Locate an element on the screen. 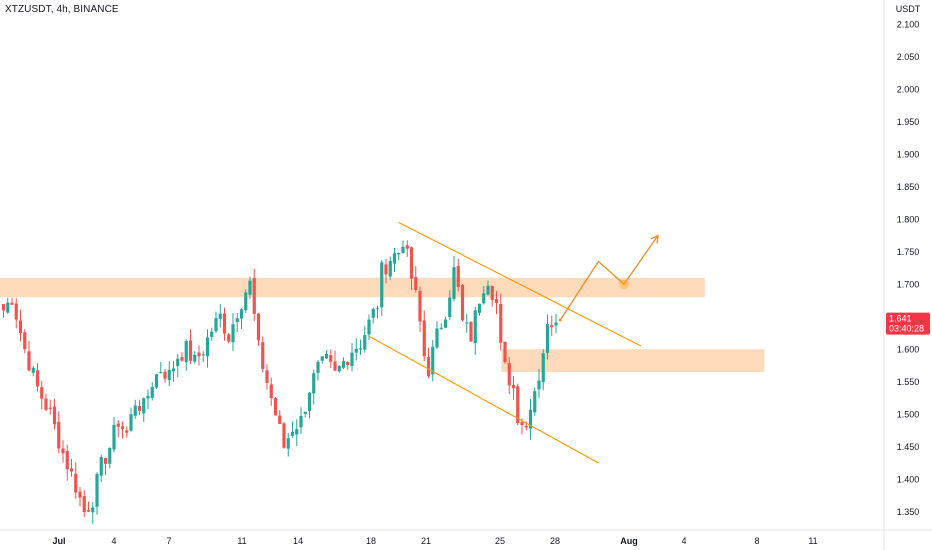 This screenshot has width=932, height=550. price-tick-label: 1.450 is located at coordinates (908, 447).